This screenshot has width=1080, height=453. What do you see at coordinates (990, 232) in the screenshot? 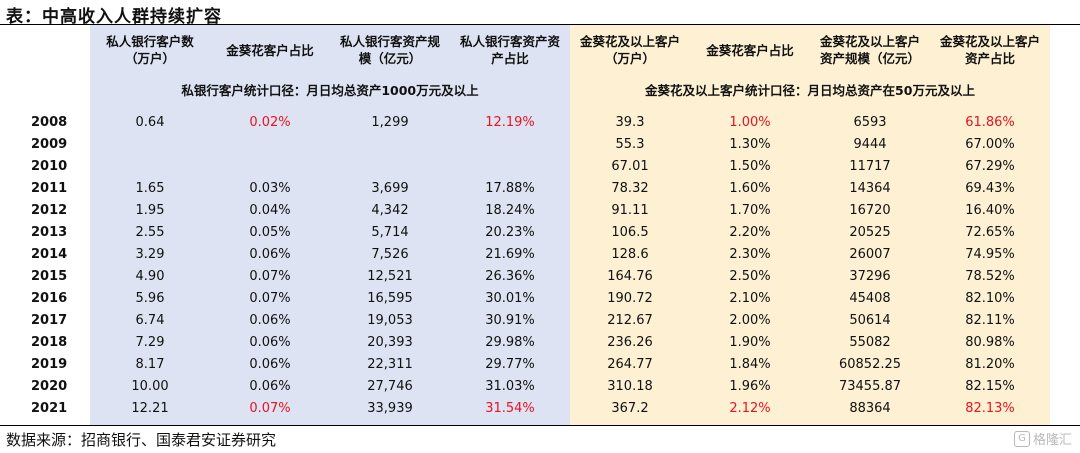
I see `sunflower-asset-share-cell: 72.65%` at bounding box center [990, 232].